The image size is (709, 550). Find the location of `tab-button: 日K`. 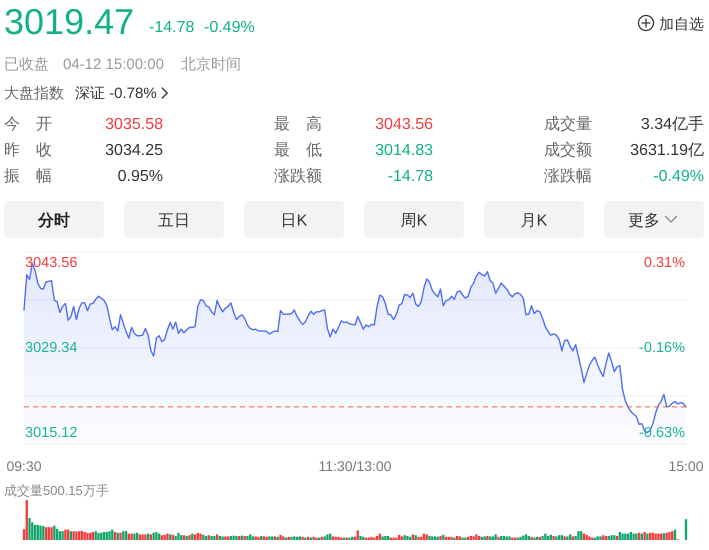

tab-button: 日K is located at coordinates (294, 219).